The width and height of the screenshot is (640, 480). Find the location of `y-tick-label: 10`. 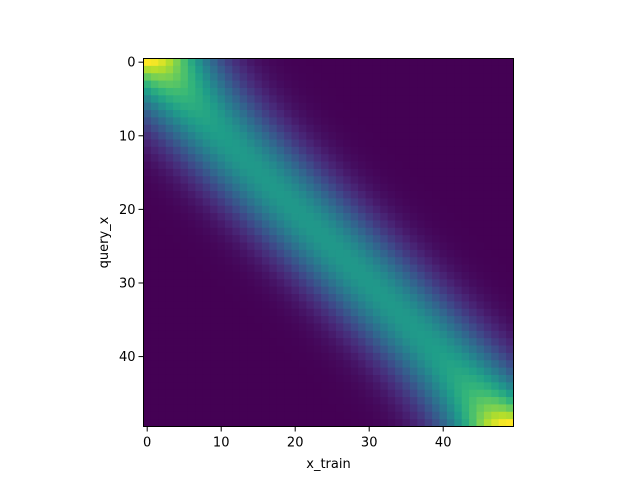

y-tick-label: 10 is located at coordinates (127, 136).